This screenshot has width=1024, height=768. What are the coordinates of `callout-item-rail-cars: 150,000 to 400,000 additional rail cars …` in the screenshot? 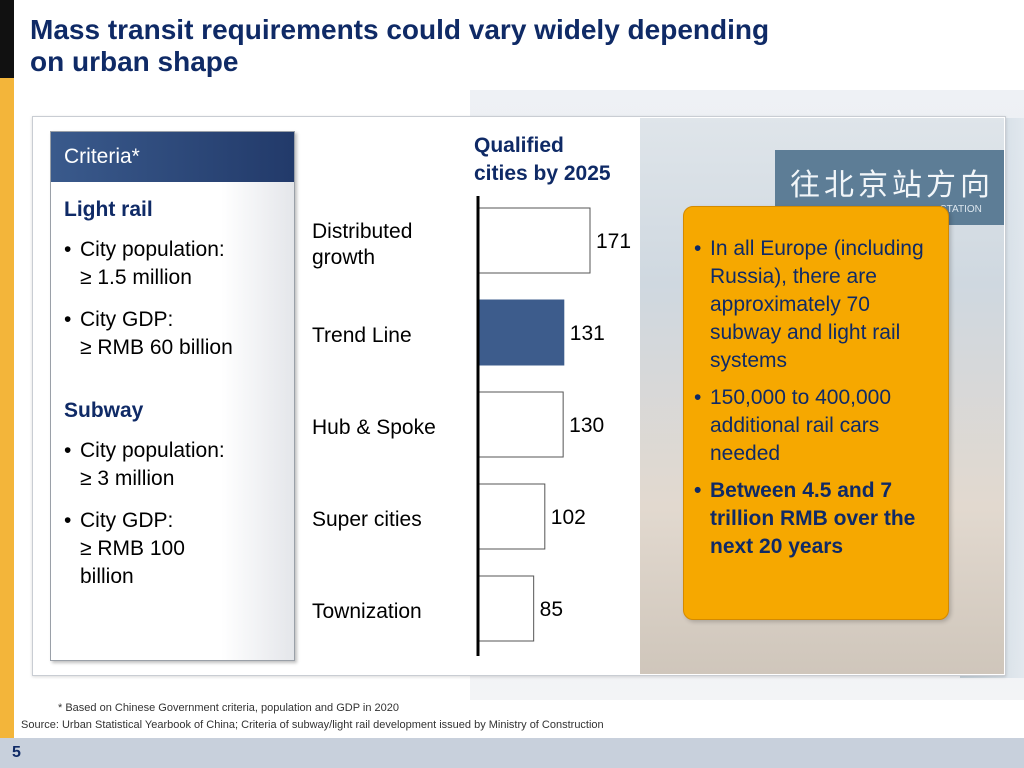 It's located at (815, 426).